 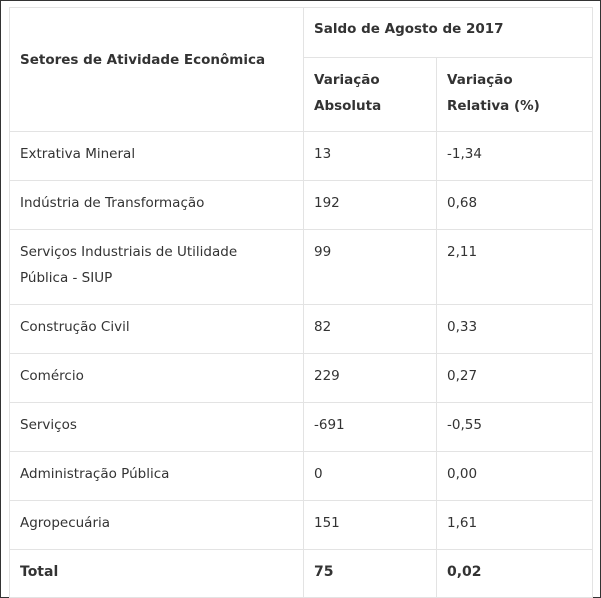 I want to click on total-relative: 0,02, so click(x=514, y=573).